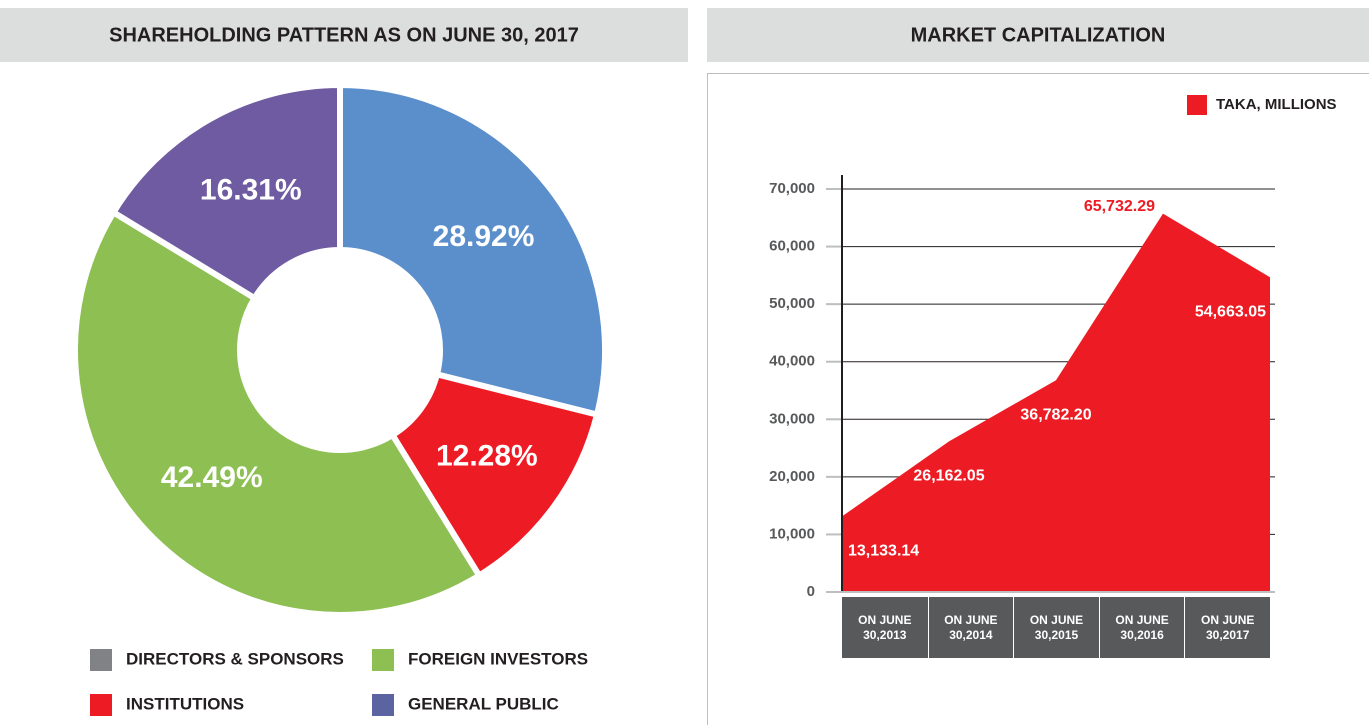 This screenshot has width=1369, height=725. I want to click on data-label: 36,782.20, so click(1055, 414).